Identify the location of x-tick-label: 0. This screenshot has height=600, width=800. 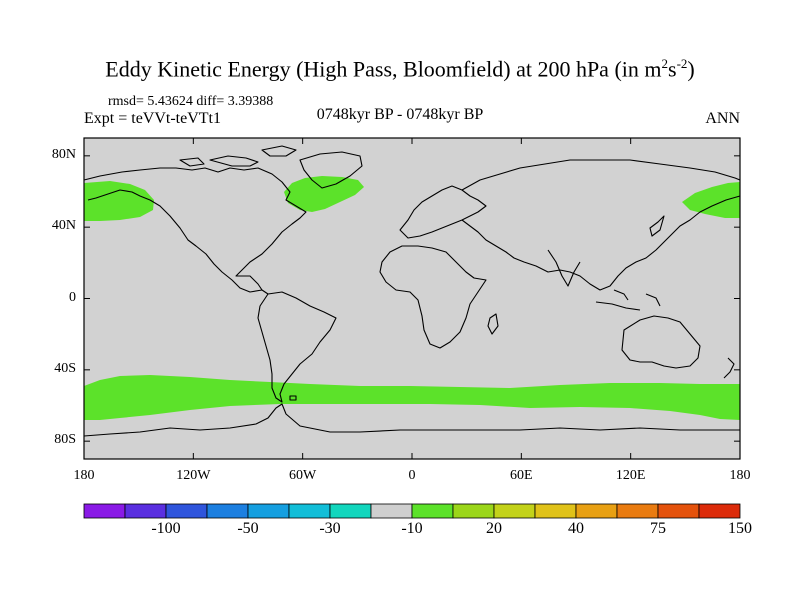
(412, 475).